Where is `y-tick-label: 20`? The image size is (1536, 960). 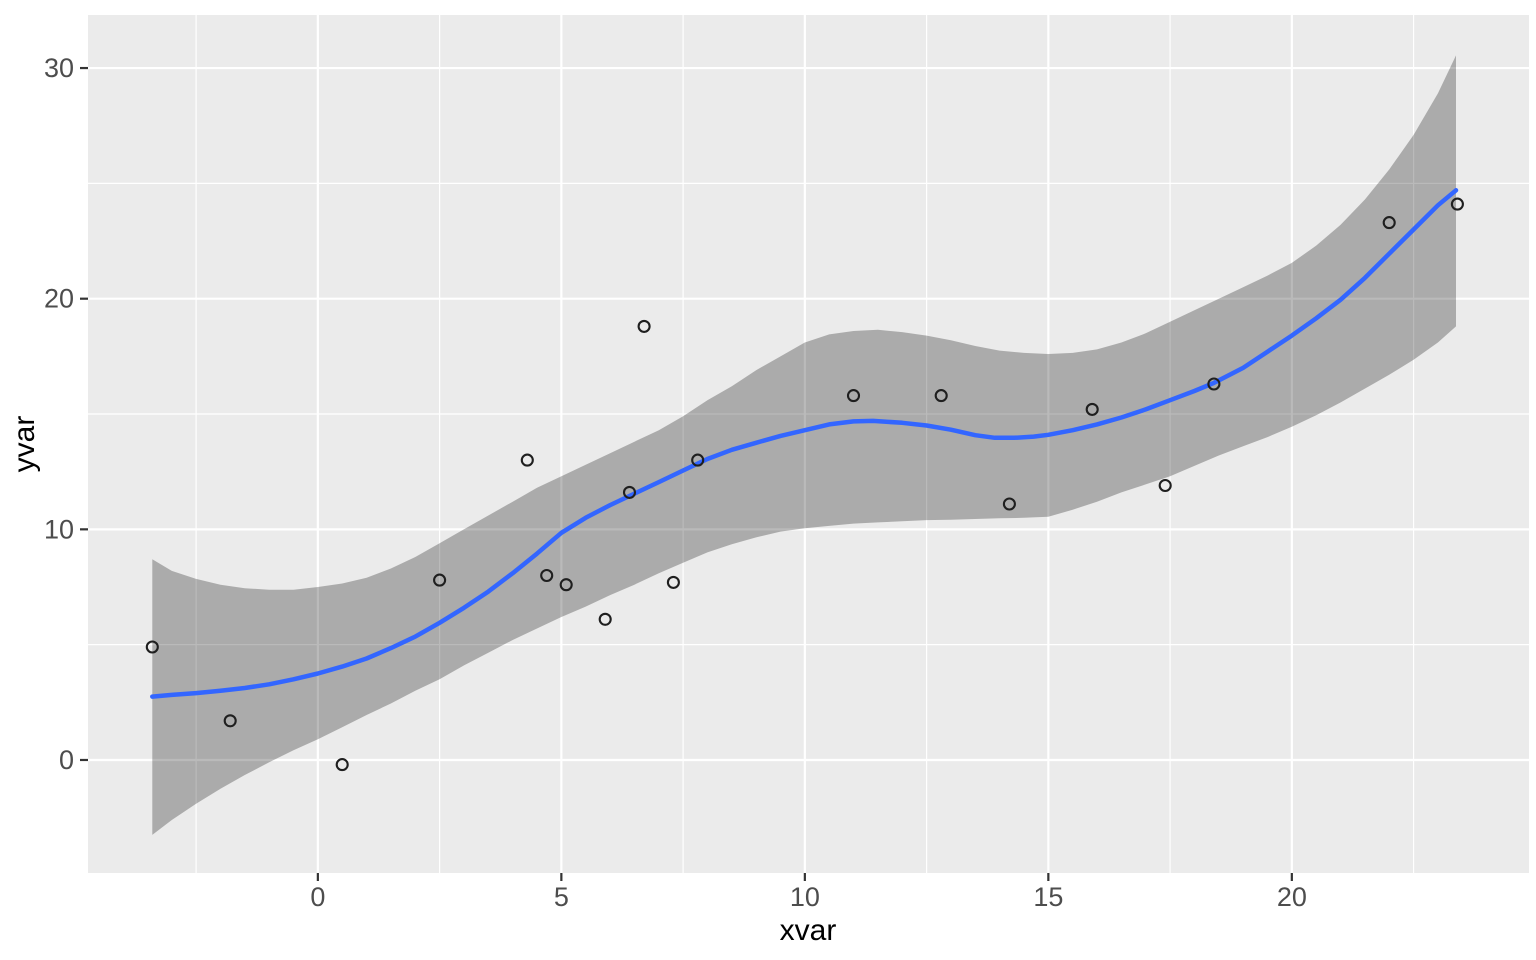
y-tick-label: 20 is located at coordinates (59, 299).